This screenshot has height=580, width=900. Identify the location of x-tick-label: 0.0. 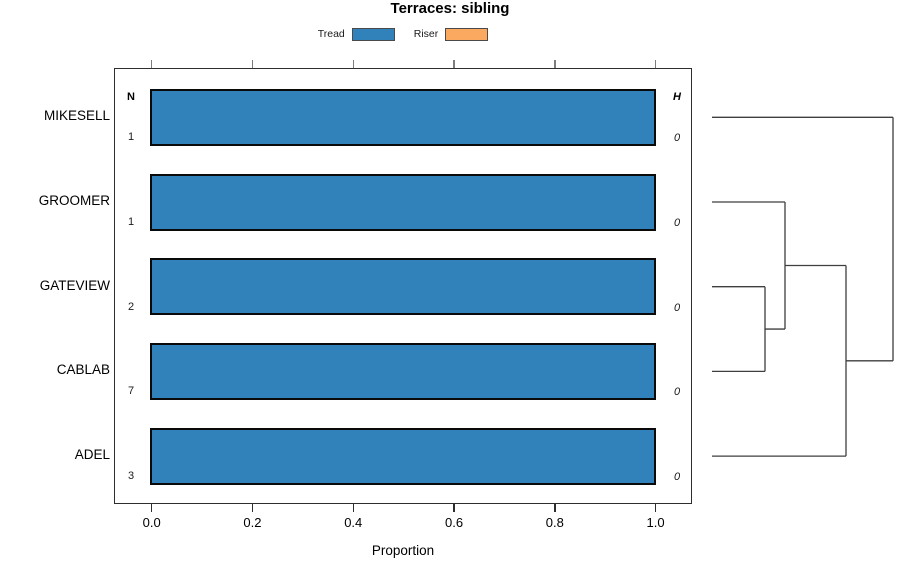
(151, 522).